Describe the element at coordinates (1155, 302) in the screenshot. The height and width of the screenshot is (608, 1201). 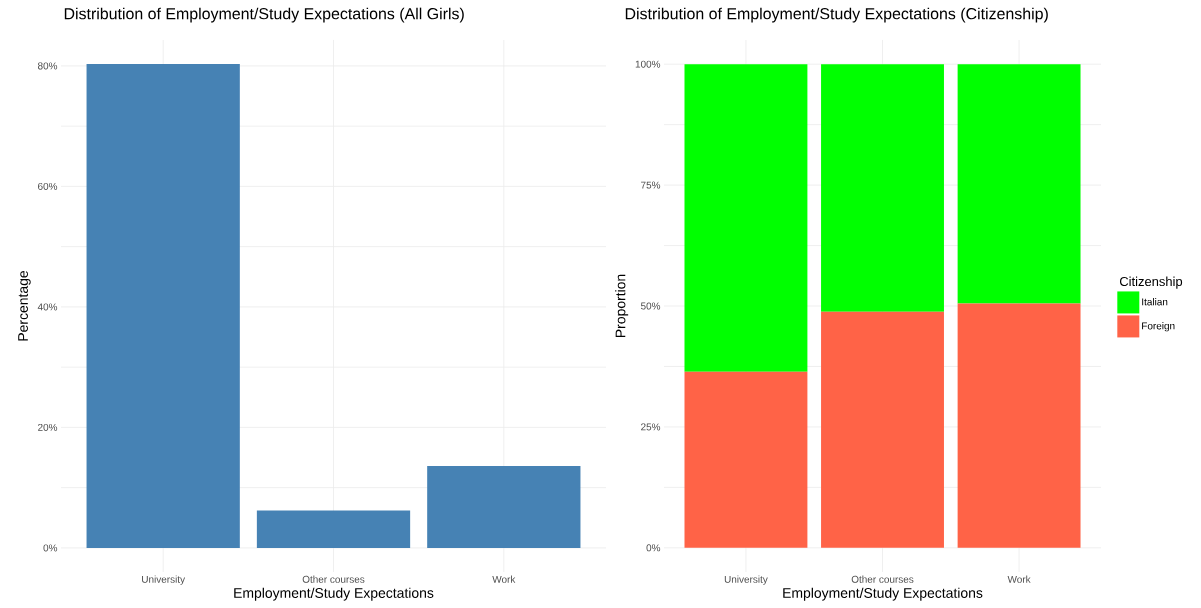
I see `legend-label: Italian` at that location.